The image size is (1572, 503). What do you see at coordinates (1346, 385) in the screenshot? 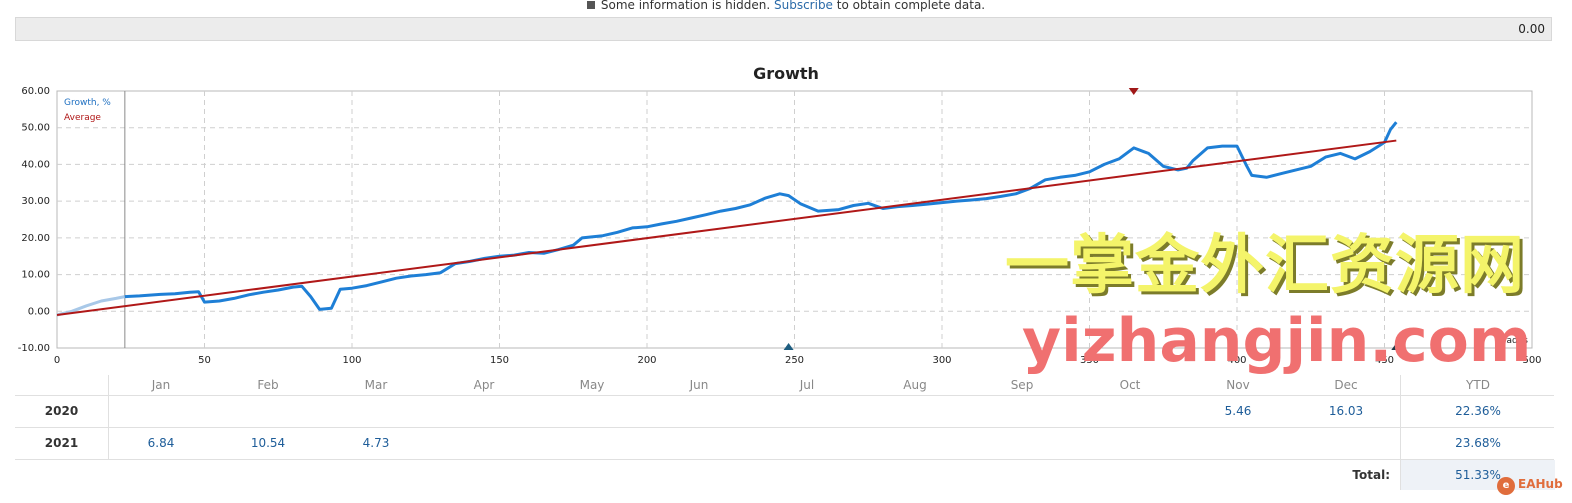
I see `month-header-cell: Dec` at bounding box center [1346, 385].